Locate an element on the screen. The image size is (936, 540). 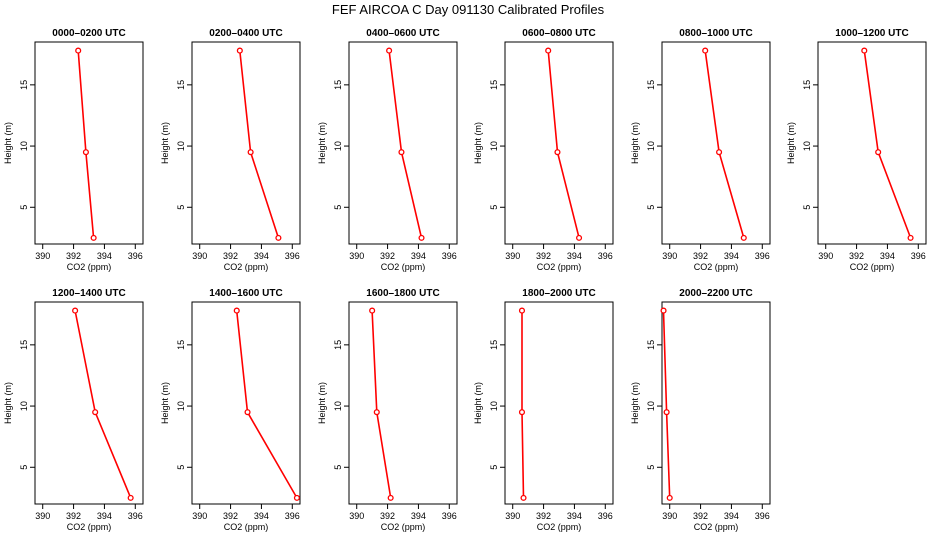
panel-title: 1000–1200 UTC is located at coordinates (871, 33).